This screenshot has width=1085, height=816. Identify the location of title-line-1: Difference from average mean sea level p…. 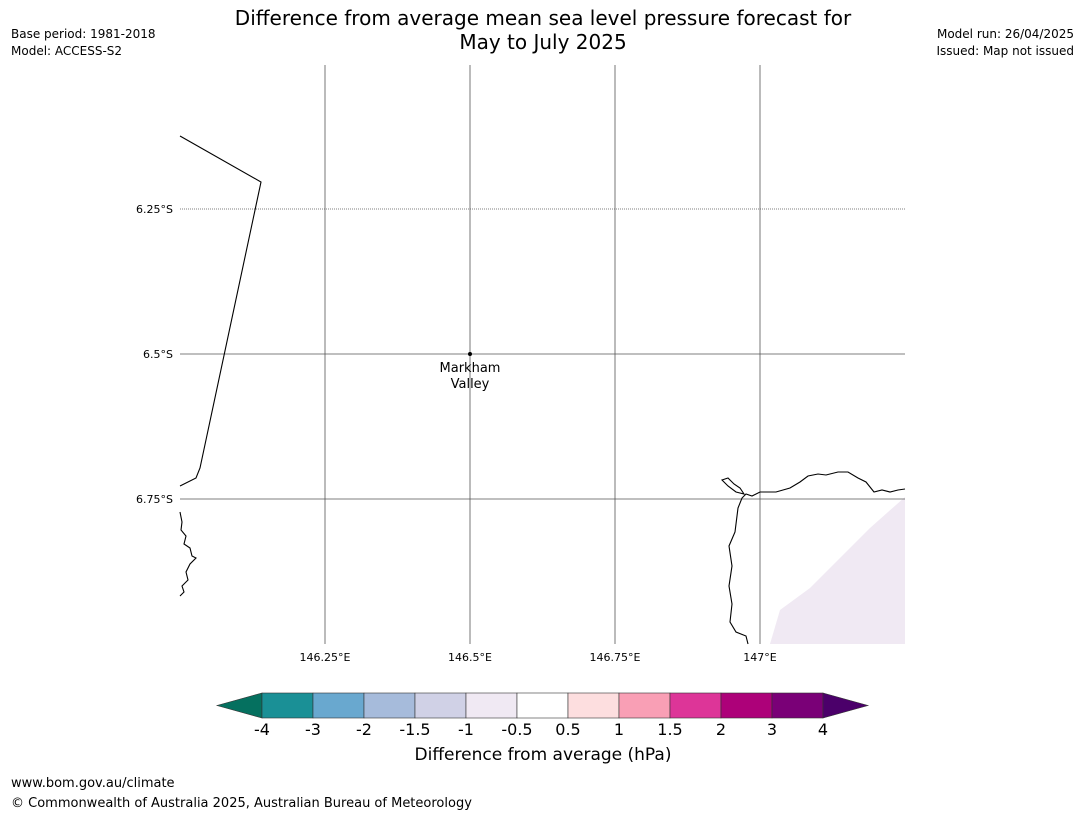
(543, 18).